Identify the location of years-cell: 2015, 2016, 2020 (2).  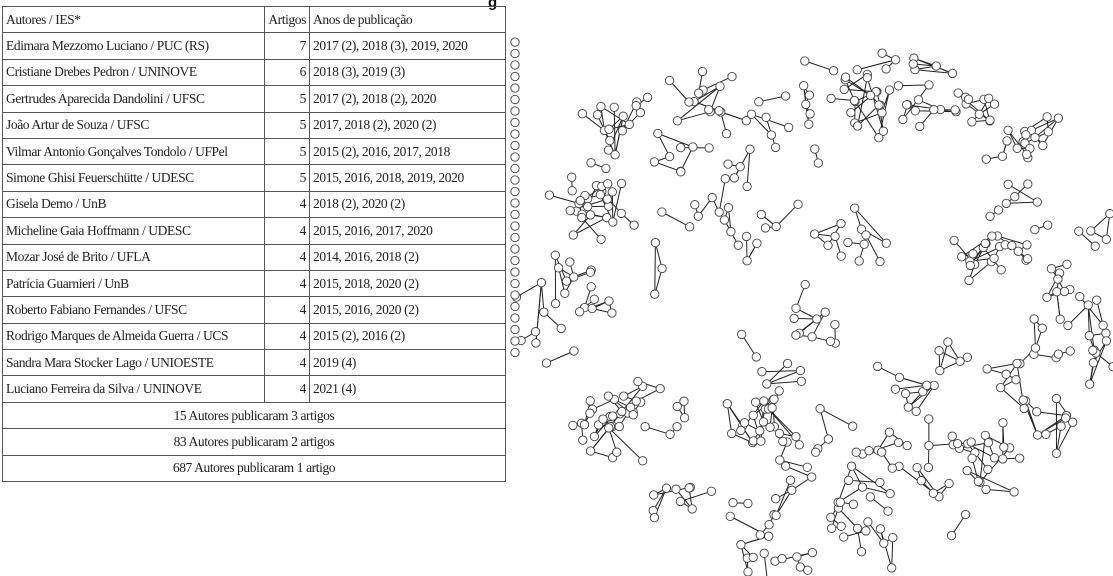
(407, 310).